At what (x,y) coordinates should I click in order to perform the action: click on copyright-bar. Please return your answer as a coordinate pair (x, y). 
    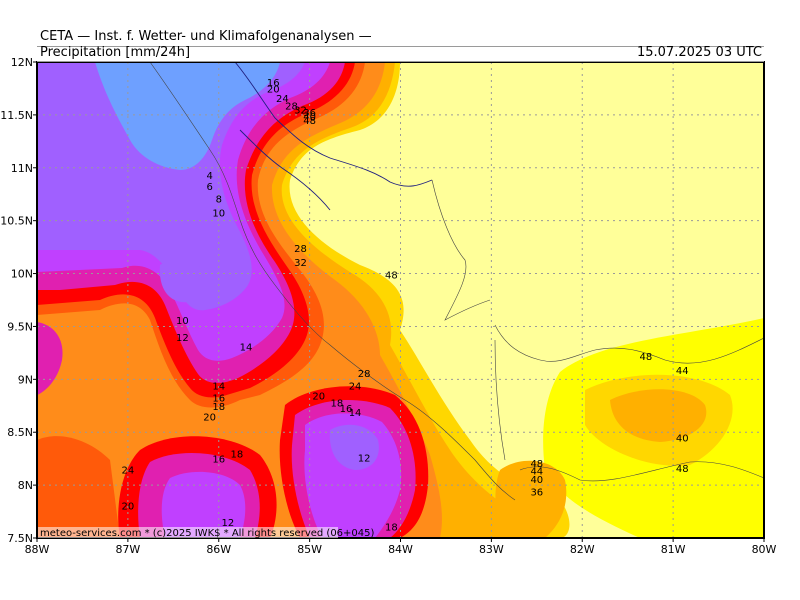
    Looking at the image, I should click on (188, 532).